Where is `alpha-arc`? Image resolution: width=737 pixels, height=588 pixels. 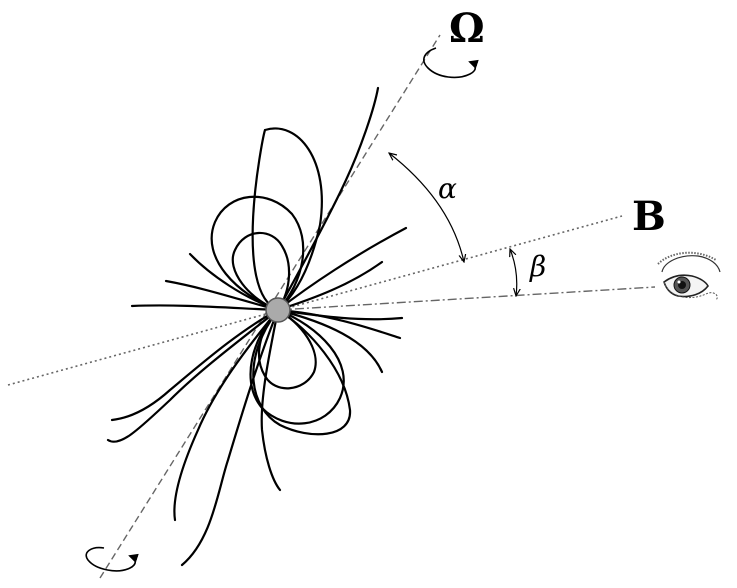 alpha-arc is located at coordinates (426, 207).